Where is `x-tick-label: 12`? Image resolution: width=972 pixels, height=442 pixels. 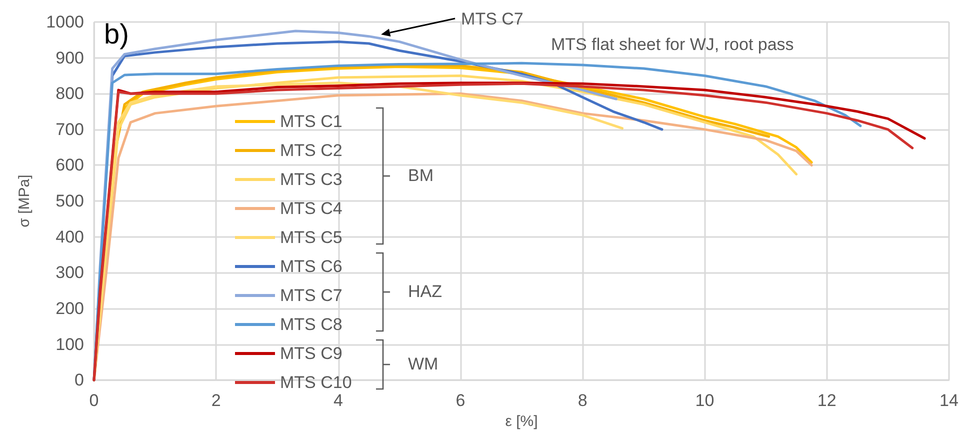 x-tick-label: 12 is located at coordinates (826, 400).